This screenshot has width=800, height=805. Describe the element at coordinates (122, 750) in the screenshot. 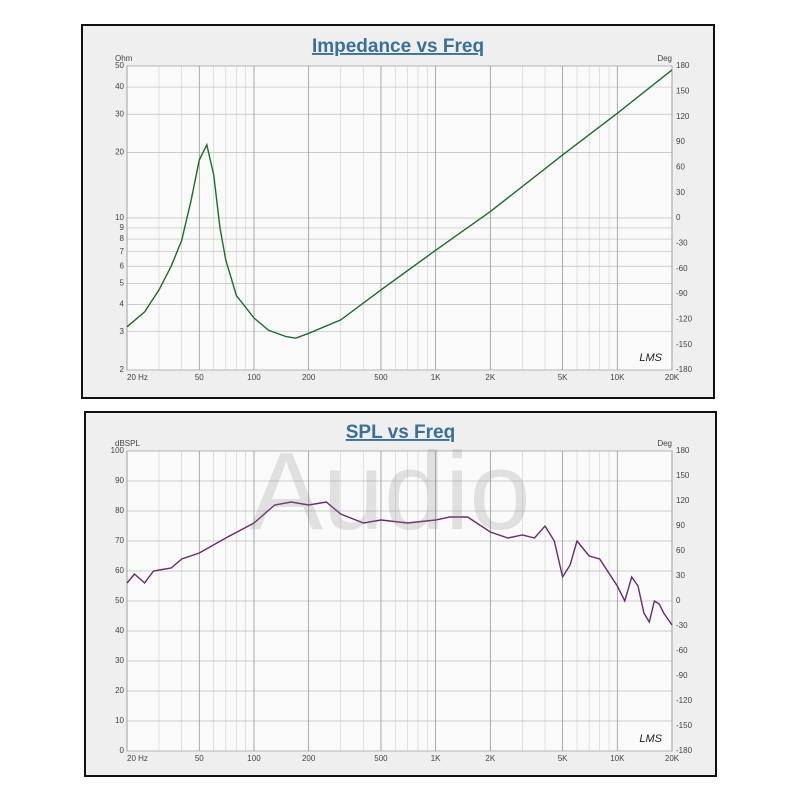

I see `y-tick-label: 0` at that location.